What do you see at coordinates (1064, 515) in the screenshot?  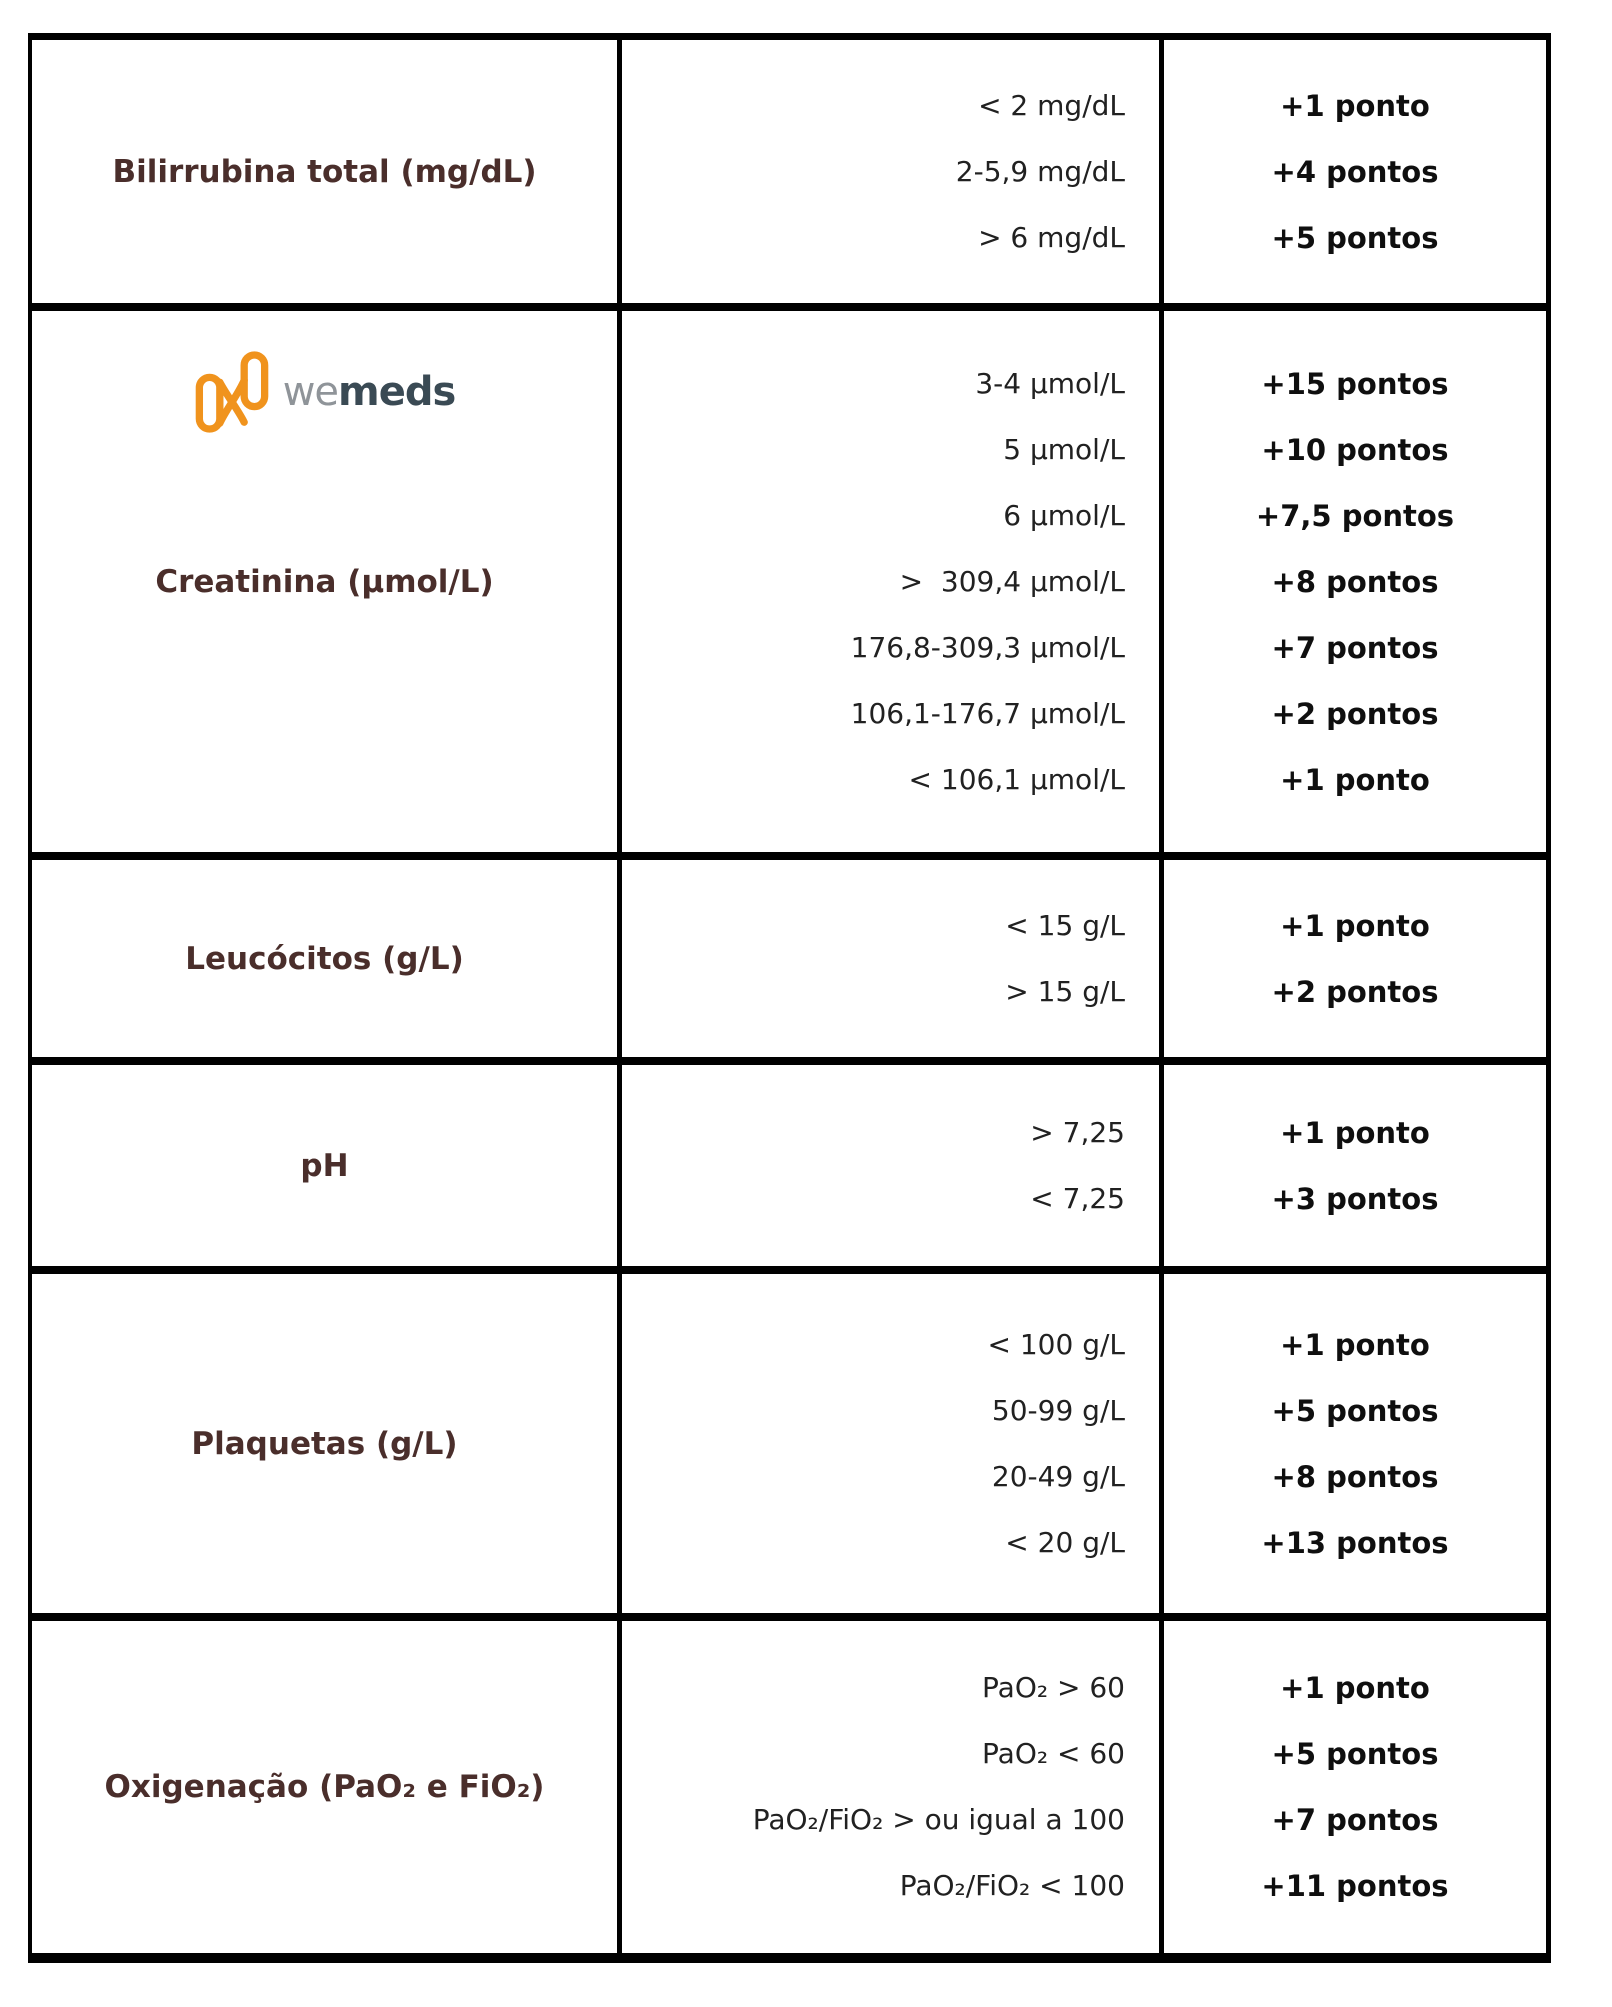 I see `criterion-value: 6 µmol/L` at bounding box center [1064, 515].